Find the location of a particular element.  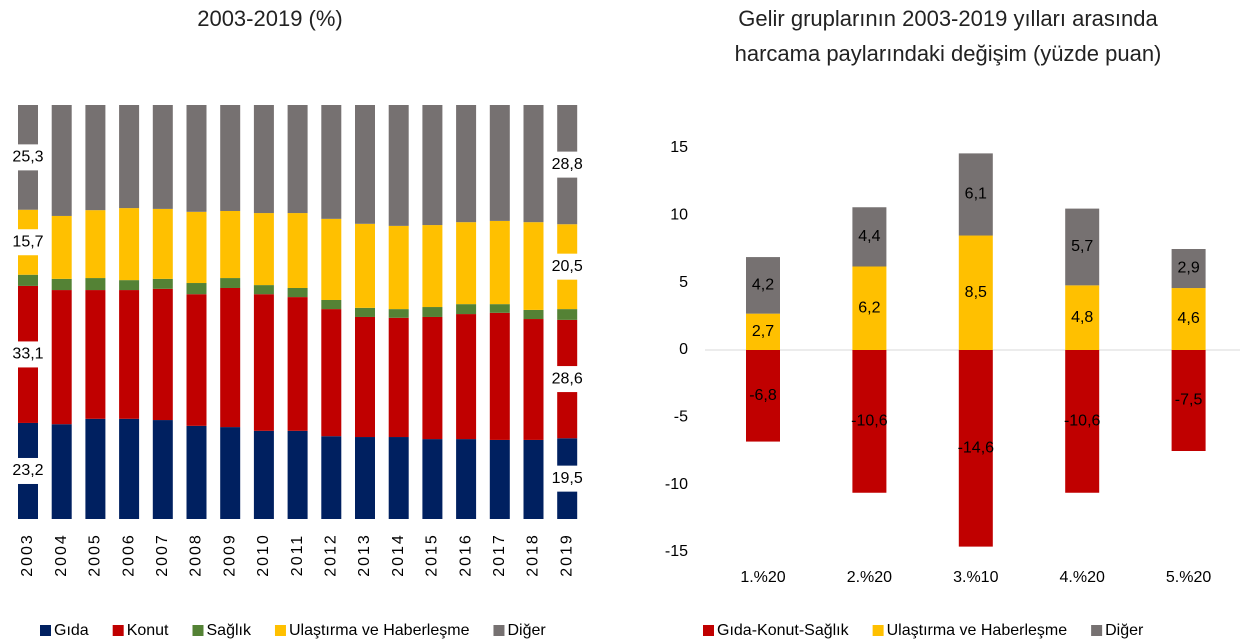

x-tick-label: 2019 is located at coordinates (566, 555).